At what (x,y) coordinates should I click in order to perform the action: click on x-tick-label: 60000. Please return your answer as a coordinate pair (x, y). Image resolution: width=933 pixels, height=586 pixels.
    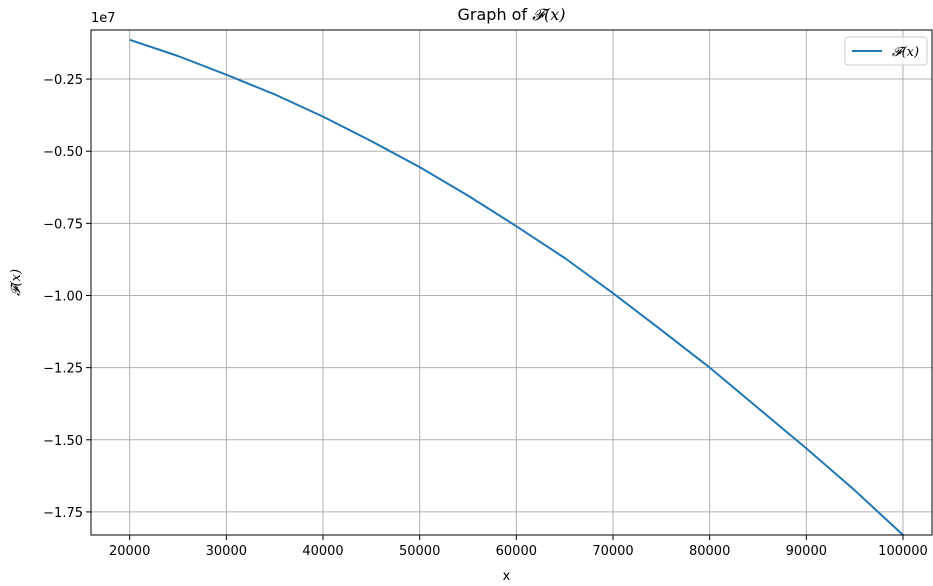
    Looking at the image, I should click on (516, 551).